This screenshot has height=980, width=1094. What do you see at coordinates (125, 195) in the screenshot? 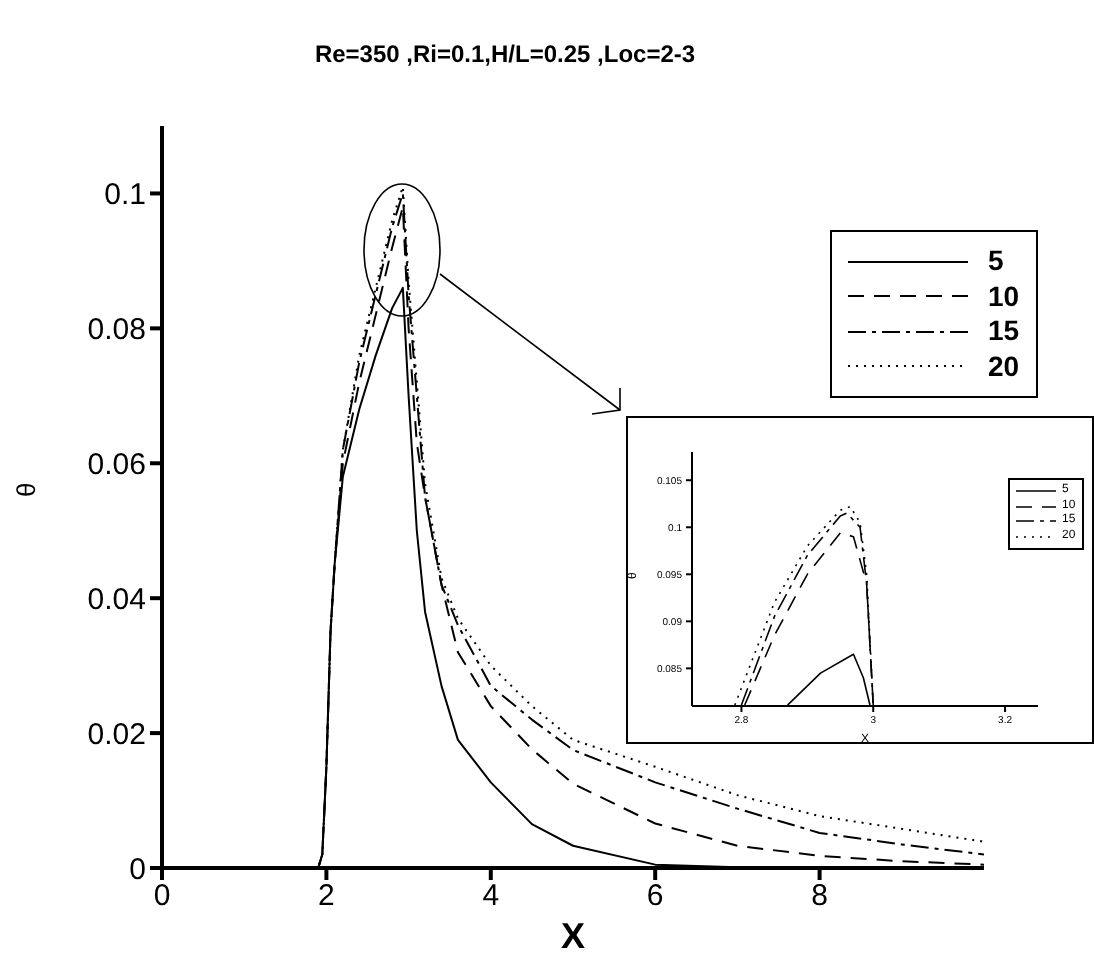
I see `y-tick-label: 0.1` at bounding box center [125, 195].